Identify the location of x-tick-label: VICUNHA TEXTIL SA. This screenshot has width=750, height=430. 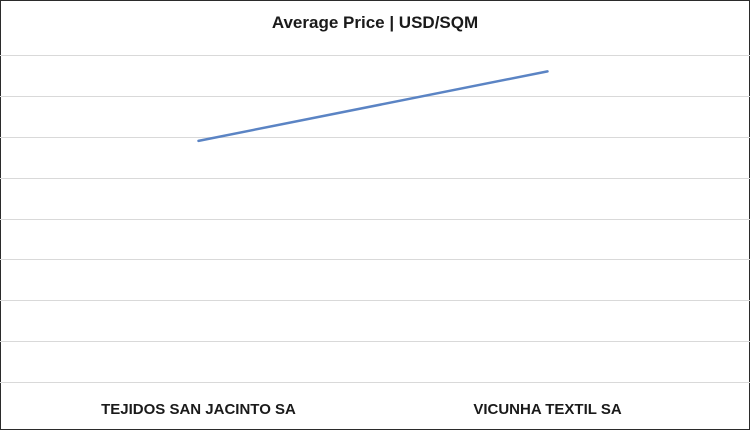
(547, 409).